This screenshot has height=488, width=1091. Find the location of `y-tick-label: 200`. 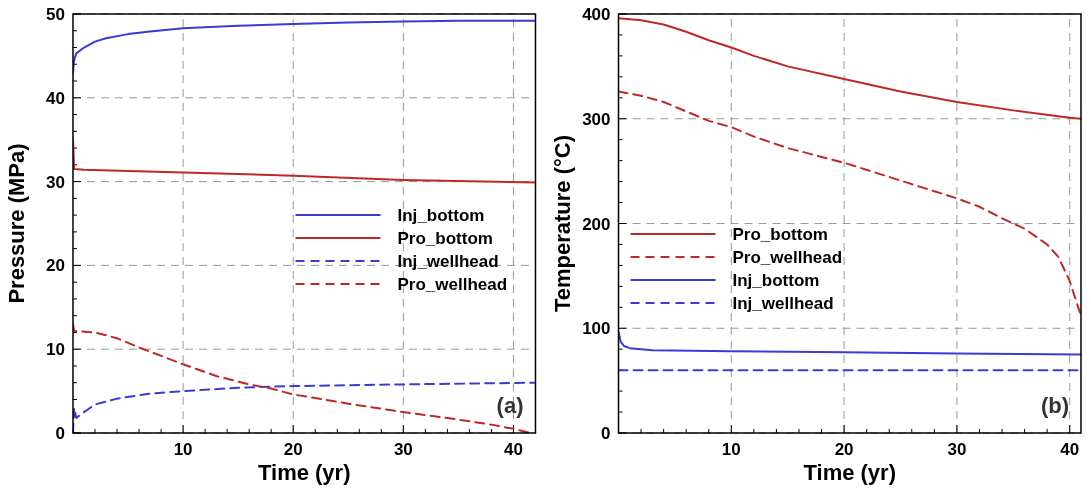

y-tick-label: 200 is located at coordinates (596, 224).